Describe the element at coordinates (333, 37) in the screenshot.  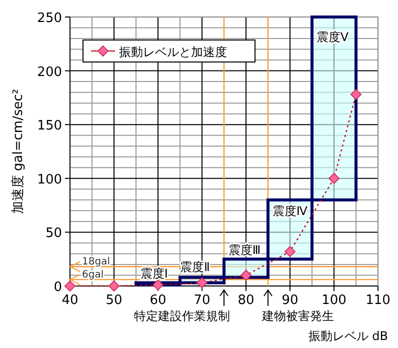
I see `annotation: 震度Ⅴ` at that location.